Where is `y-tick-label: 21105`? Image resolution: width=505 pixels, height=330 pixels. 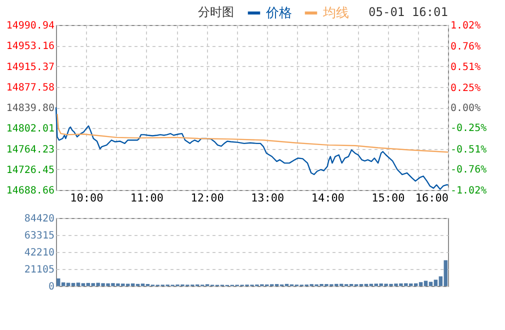 y-tick-label: 21105 is located at coordinates (39, 270).